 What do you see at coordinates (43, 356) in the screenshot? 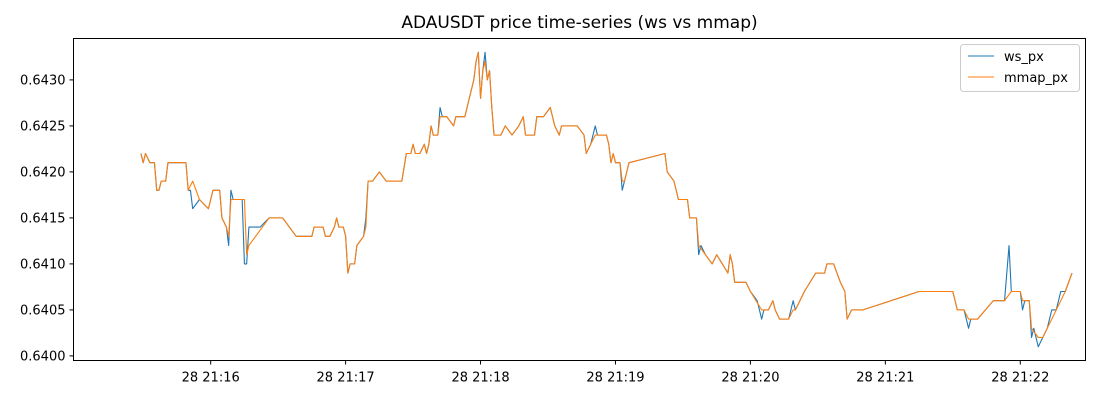
I see `y-tick-label: 0.6400` at bounding box center [43, 356].